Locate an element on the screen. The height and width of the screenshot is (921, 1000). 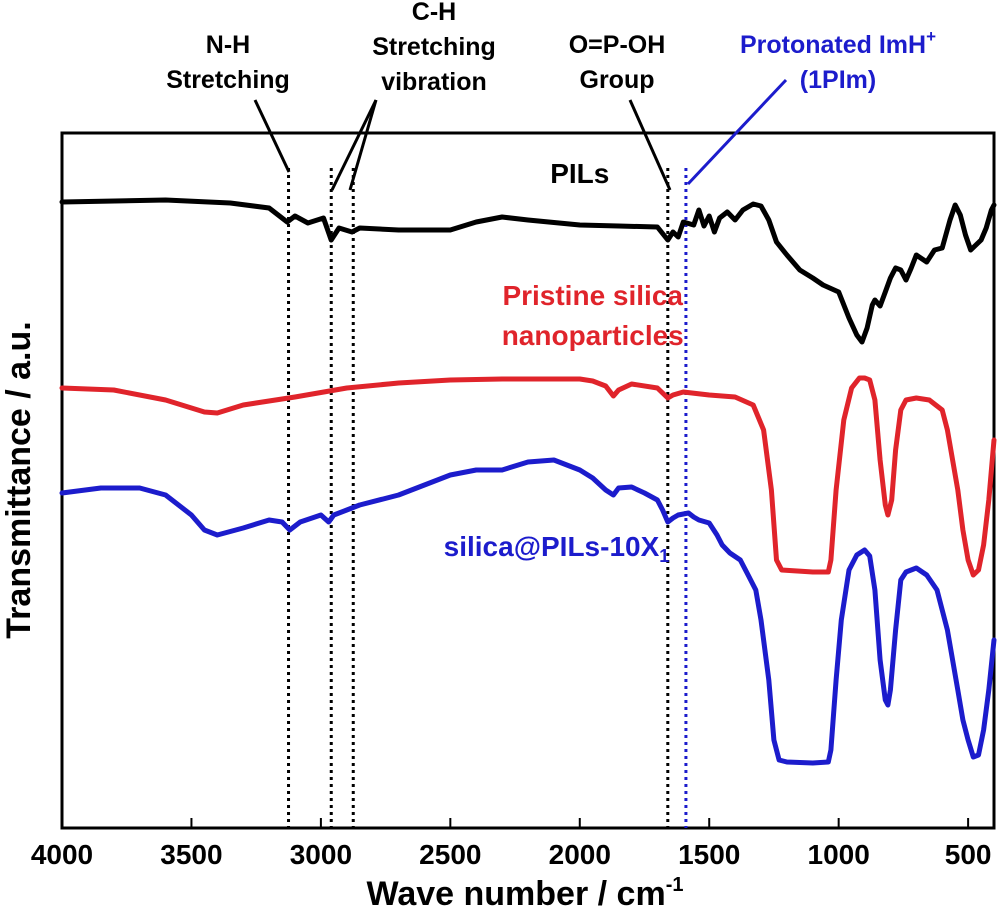
x-tick-label: 1500 is located at coordinates (709, 854).